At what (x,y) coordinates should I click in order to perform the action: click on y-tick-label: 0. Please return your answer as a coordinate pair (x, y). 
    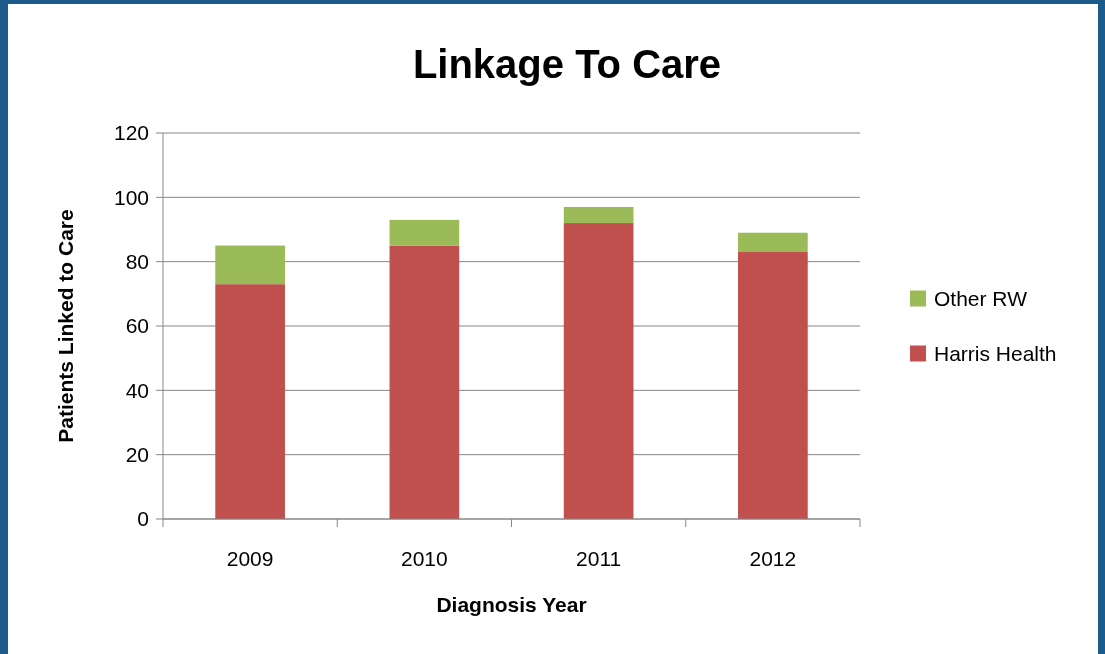
    Looking at the image, I should click on (143, 519).